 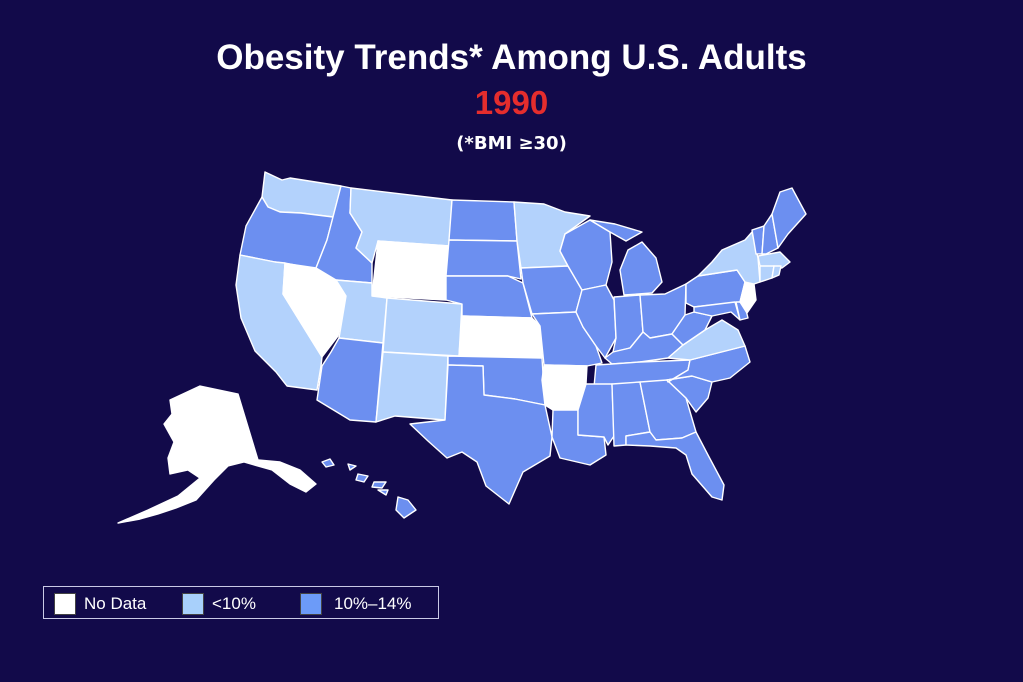 I want to click on legend-label-10-14: 10%–14%, so click(x=373, y=603).